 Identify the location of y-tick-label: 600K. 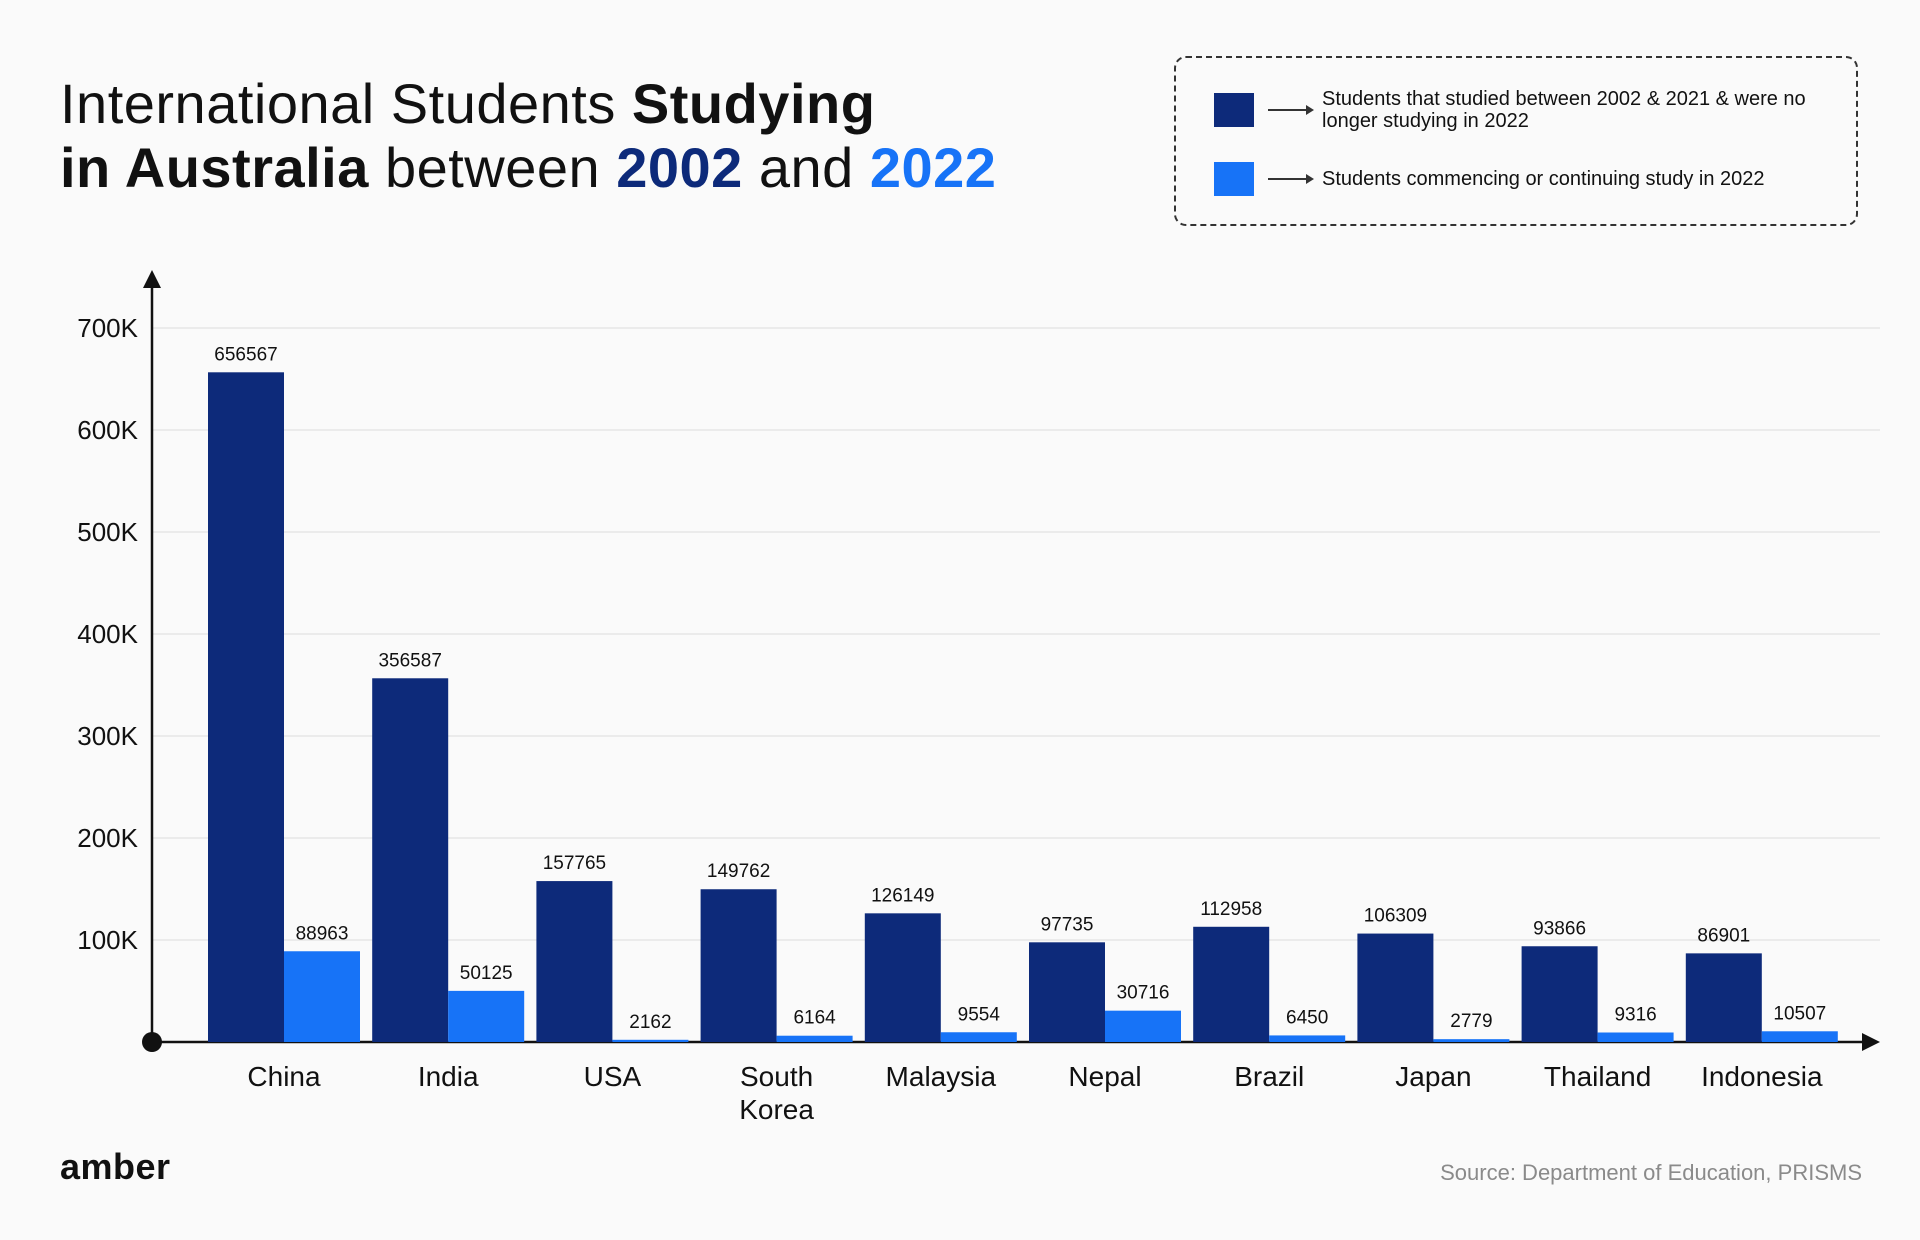
(107, 430).